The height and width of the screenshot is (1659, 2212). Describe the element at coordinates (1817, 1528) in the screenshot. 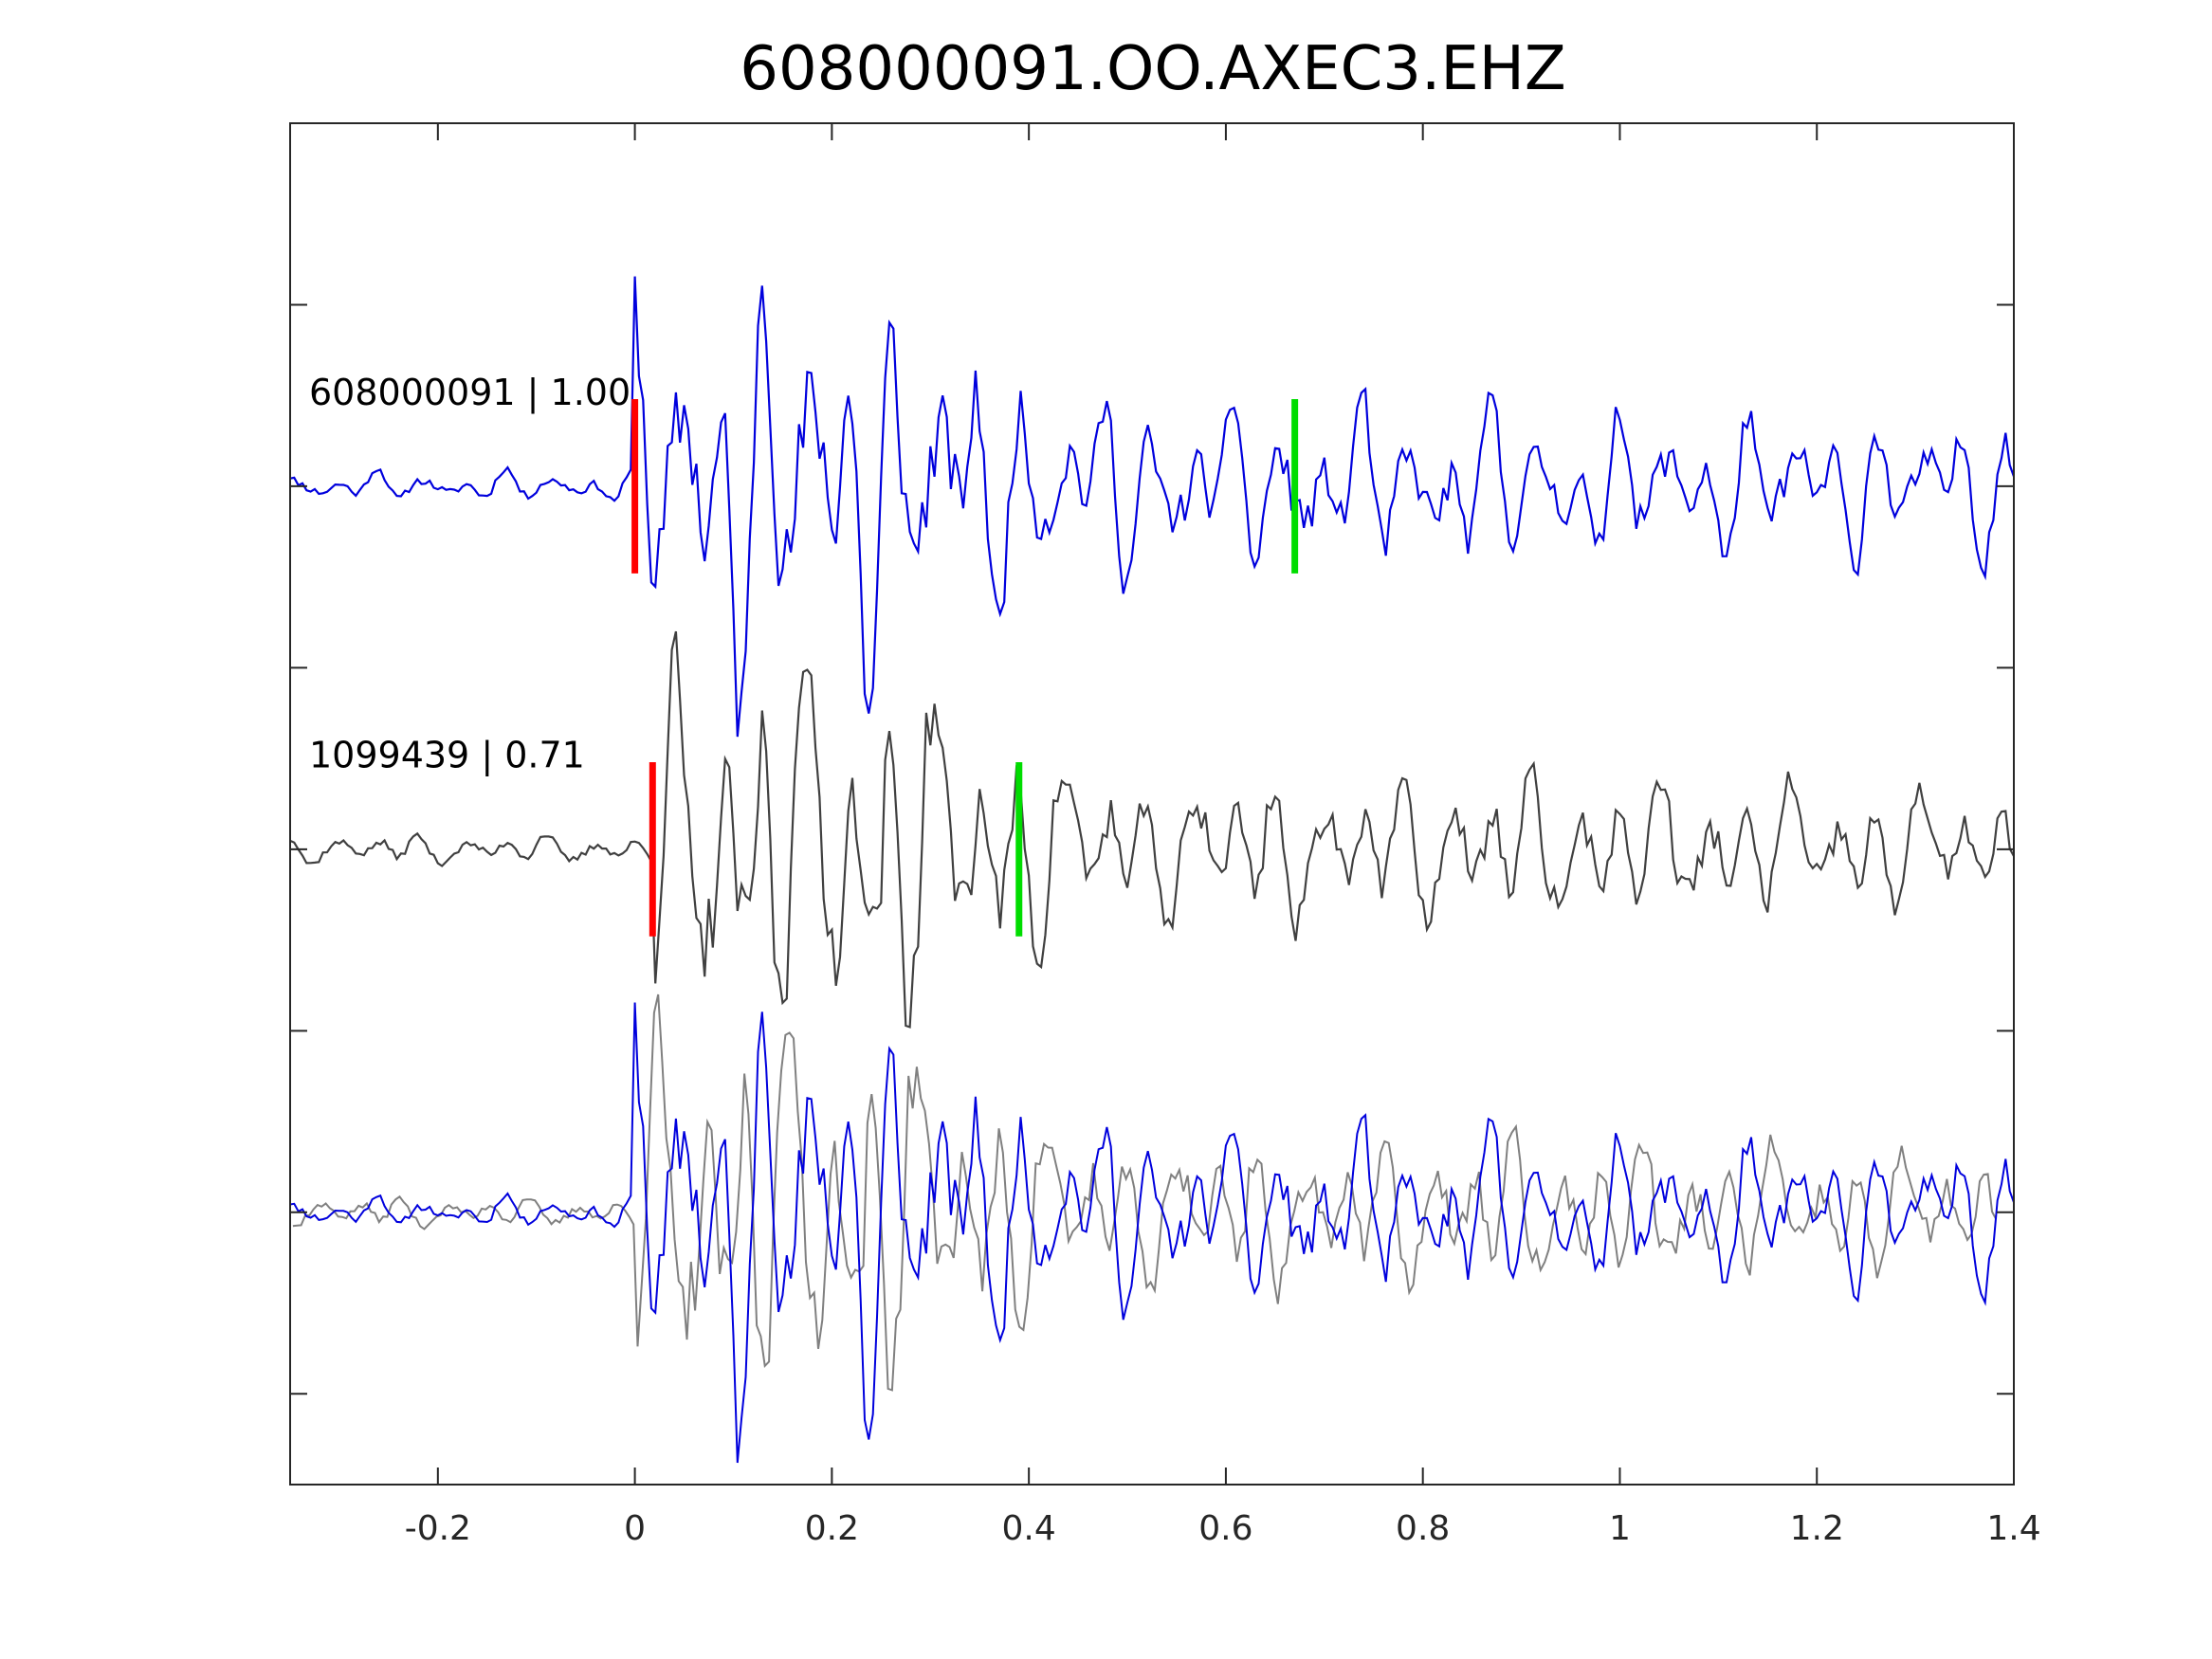

I see `x-tick-label: 1.2` at that location.